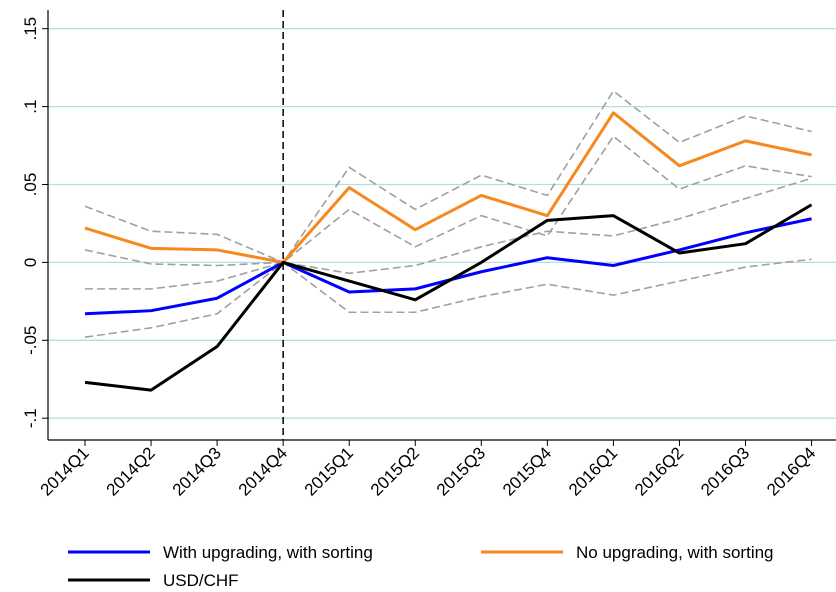 Image resolution: width=836 pixels, height=592 pixels. I want to click on x-tick-label: 2014Q4, so click(263, 471).